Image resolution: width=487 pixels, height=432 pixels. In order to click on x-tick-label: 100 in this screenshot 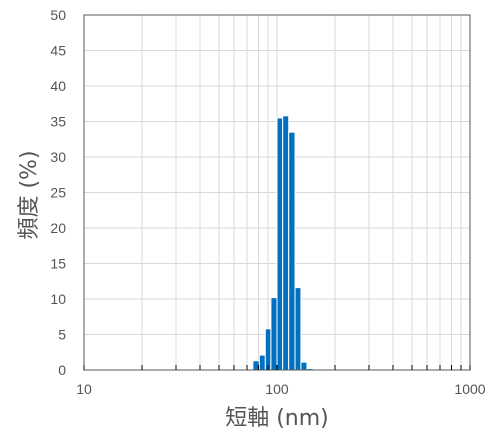, I will do `click(277, 389)`.